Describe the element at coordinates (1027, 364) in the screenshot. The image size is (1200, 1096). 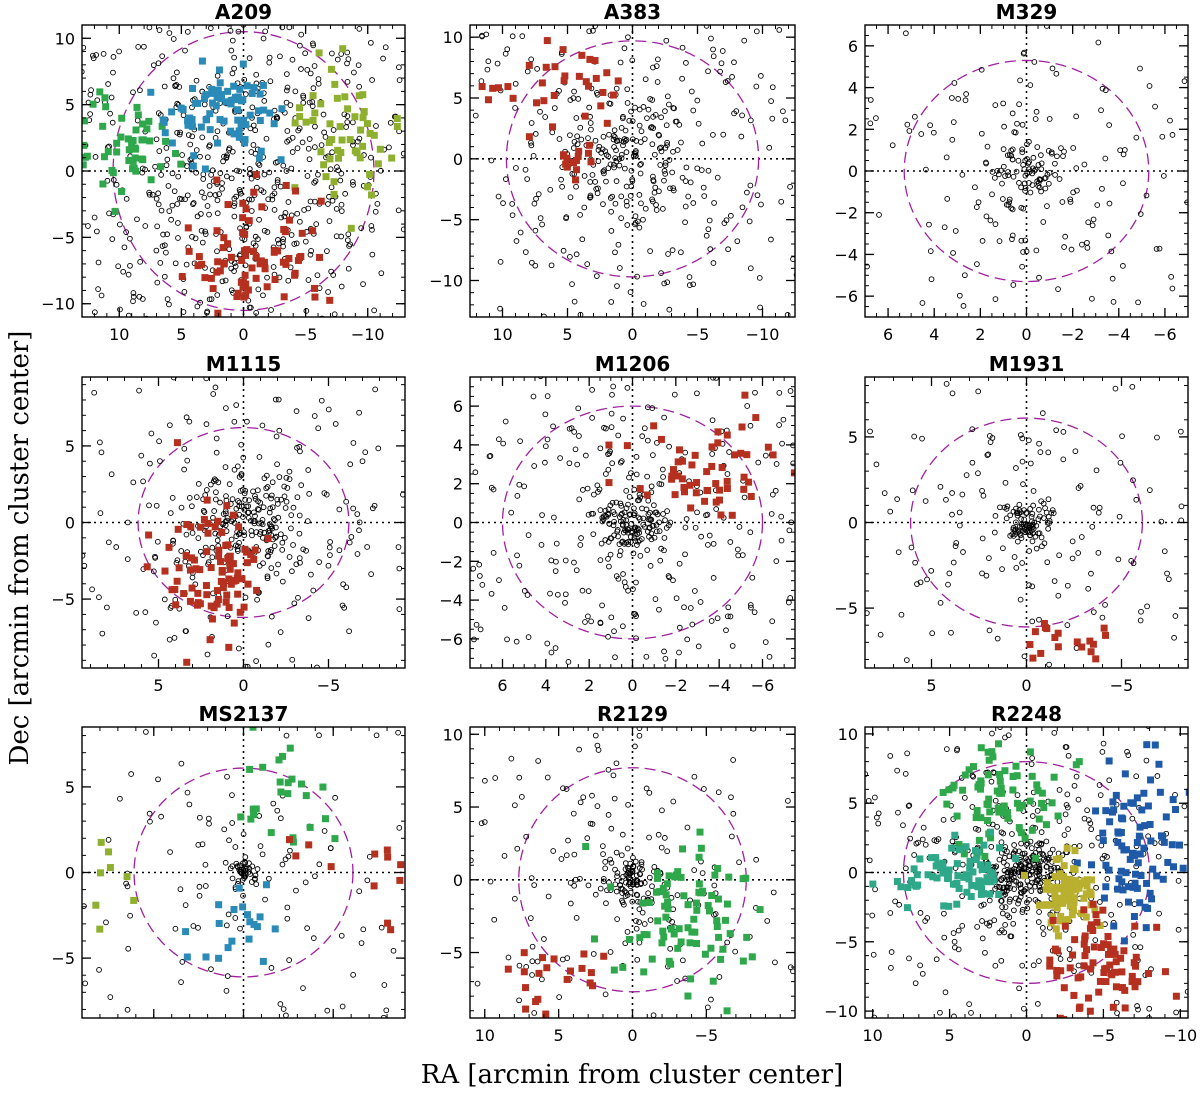
I see `panel-title: M1931` at that location.